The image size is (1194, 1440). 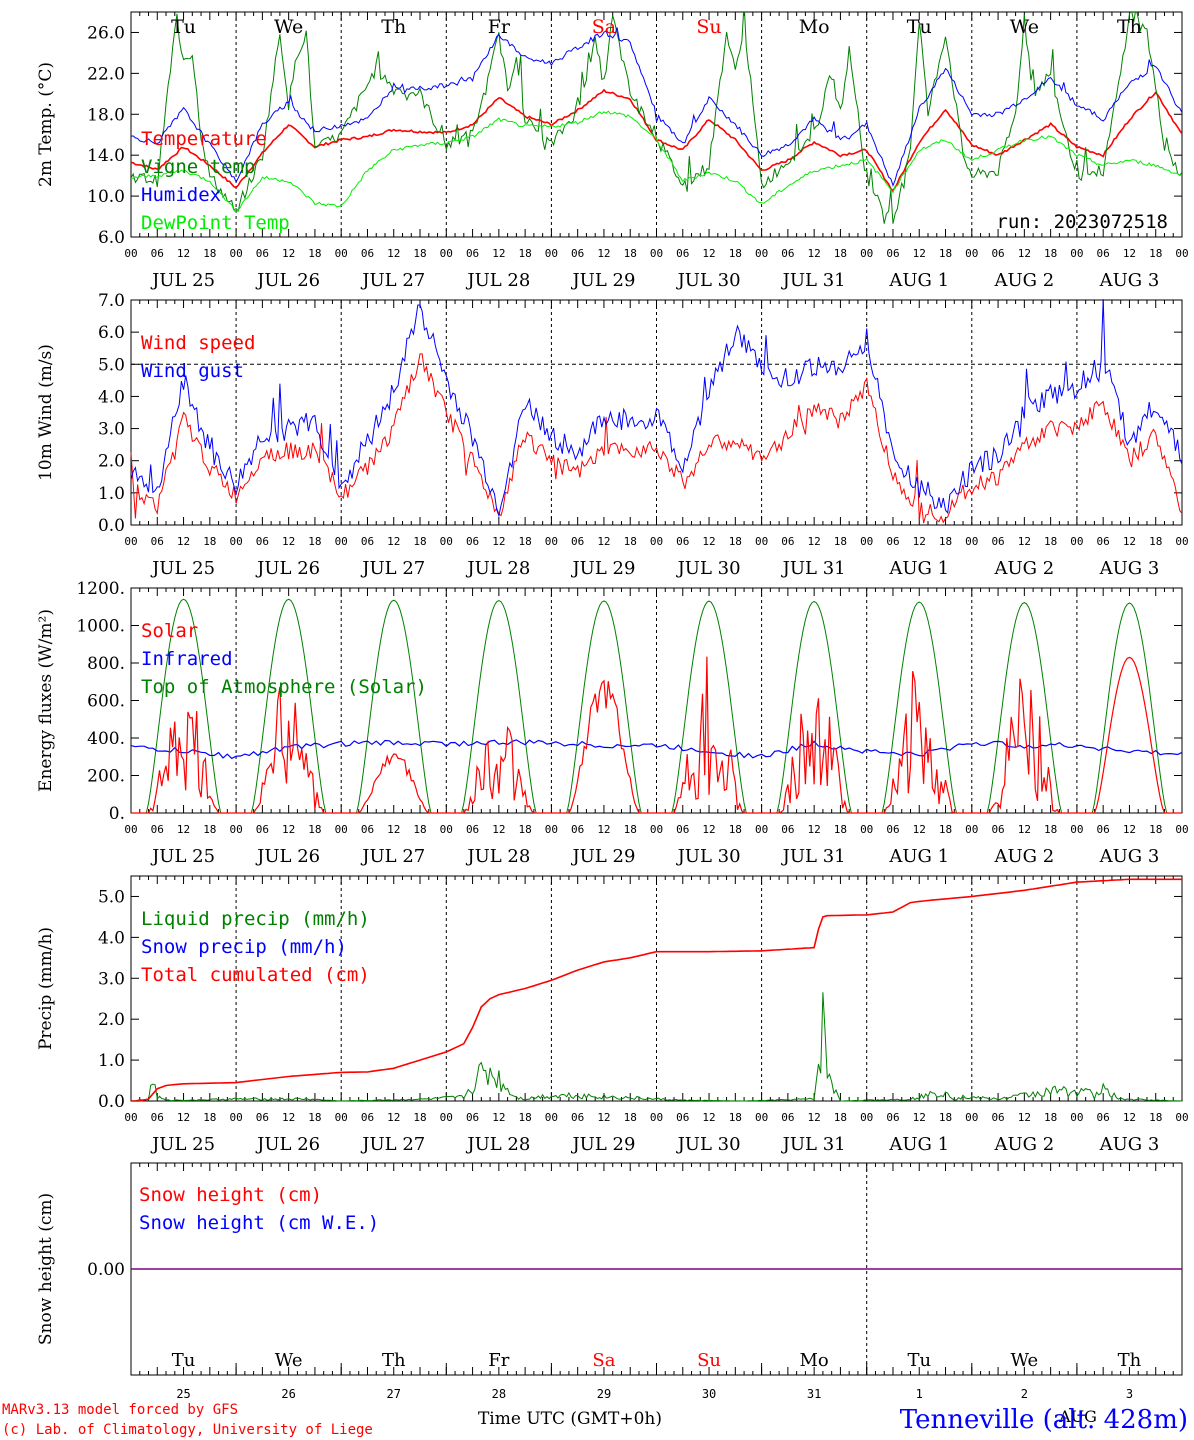 I want to click on weekday-label: Sa, so click(x=604, y=27).